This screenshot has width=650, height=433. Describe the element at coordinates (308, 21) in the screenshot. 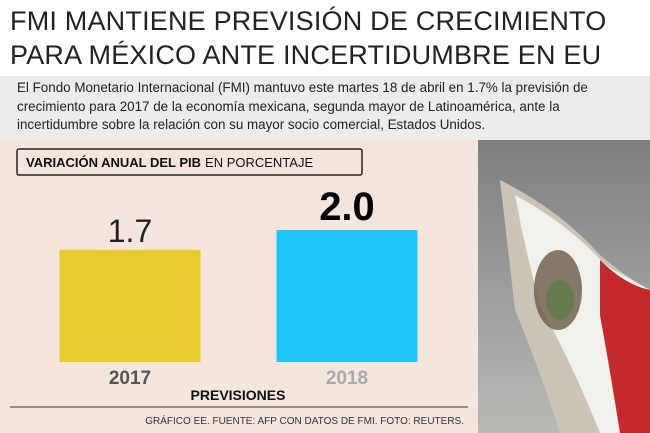

I see `title-line: FMI MANTIENE PREVISIÓN DE CRECIMIENTO` at that location.